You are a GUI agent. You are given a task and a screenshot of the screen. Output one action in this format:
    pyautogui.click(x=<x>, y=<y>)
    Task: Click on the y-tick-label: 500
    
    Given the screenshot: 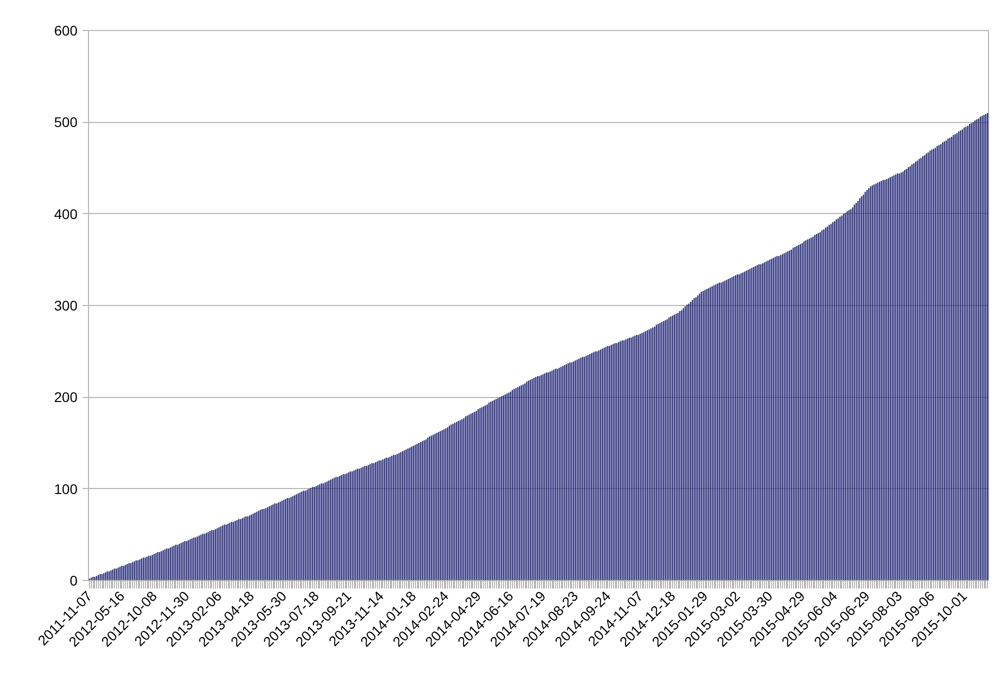 What is the action you would take?
    pyautogui.click(x=66, y=122)
    